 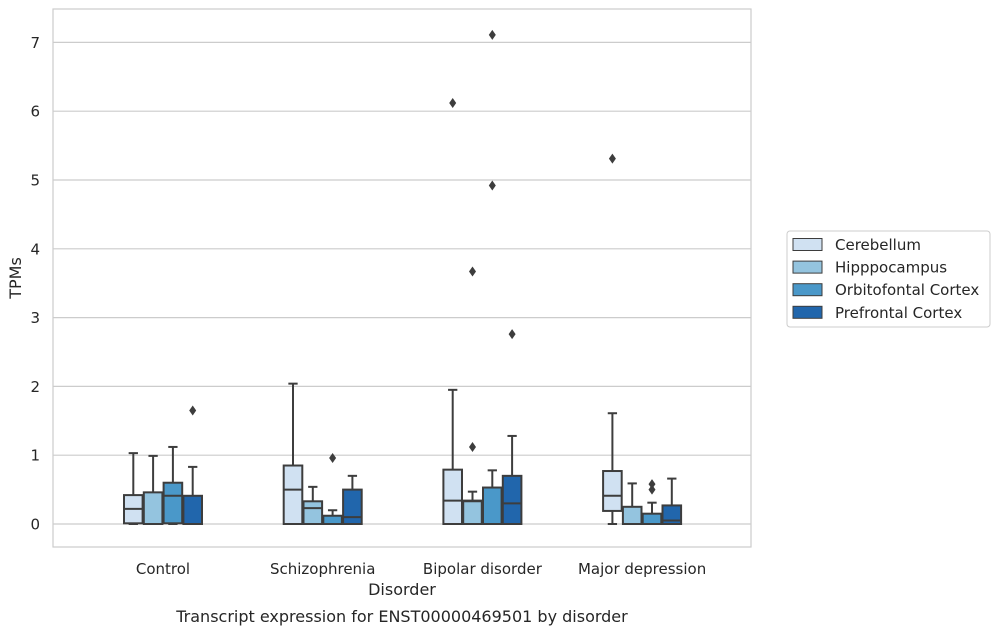 I want to click on y-tick-label: 5, so click(x=35, y=181).